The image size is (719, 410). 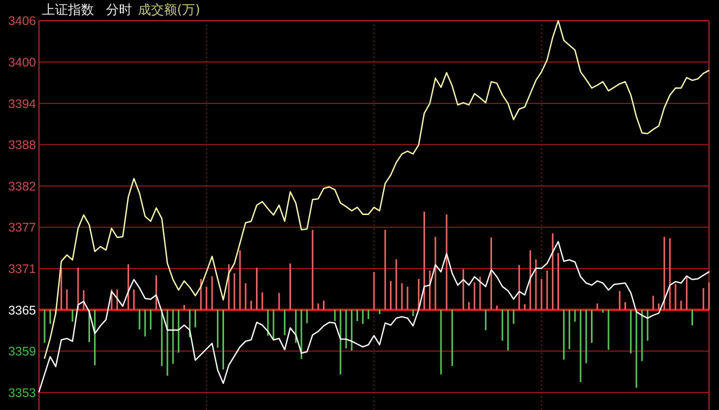 I want to click on y-tick-label: 3394, so click(x=22, y=103).